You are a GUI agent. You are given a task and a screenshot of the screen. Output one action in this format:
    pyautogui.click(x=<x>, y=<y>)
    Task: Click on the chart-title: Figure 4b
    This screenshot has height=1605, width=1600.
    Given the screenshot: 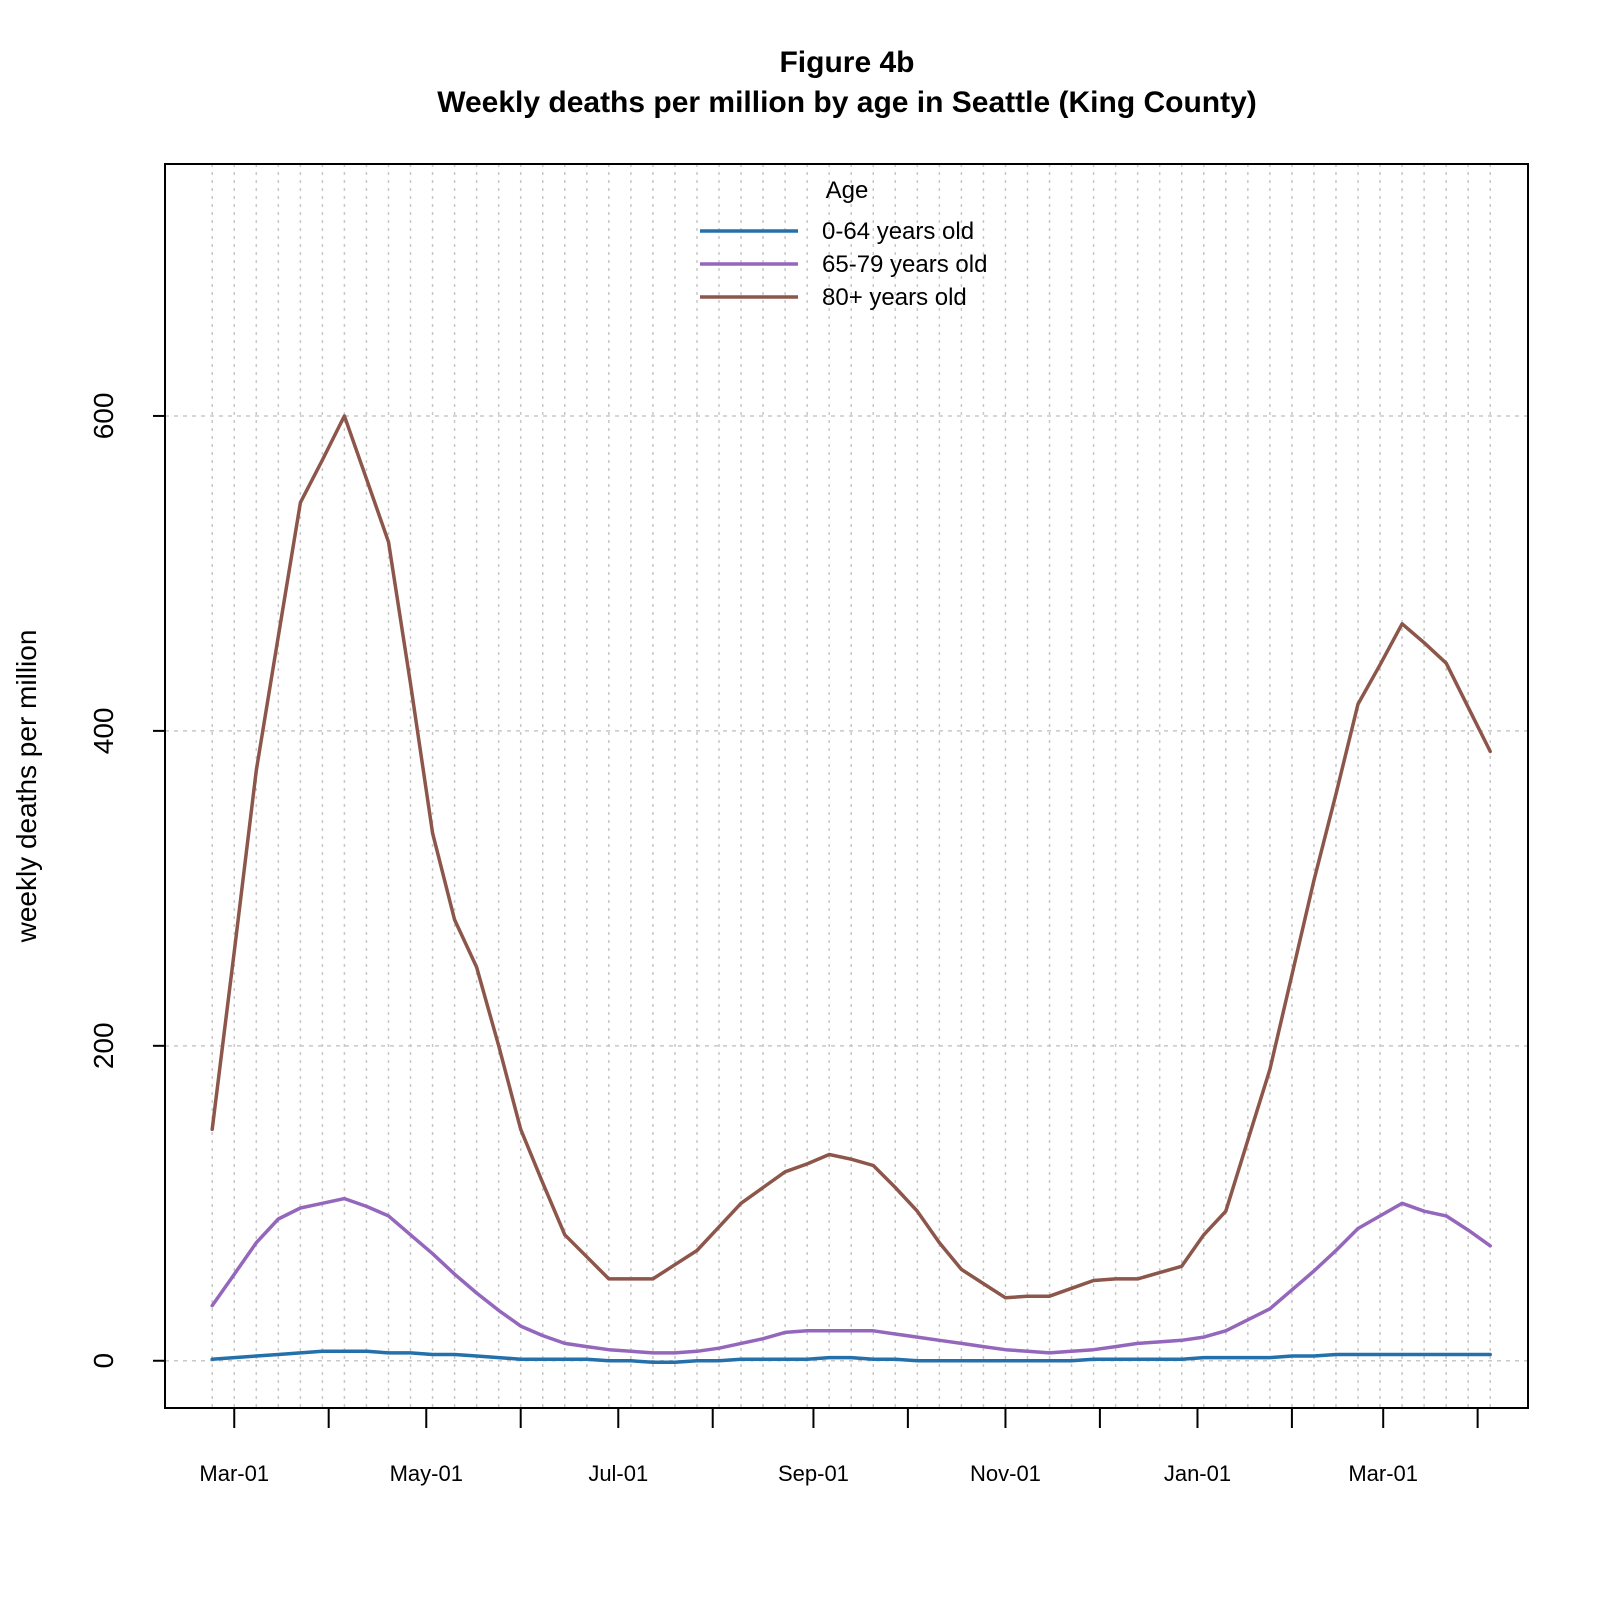 What is the action you would take?
    pyautogui.click(x=846, y=62)
    